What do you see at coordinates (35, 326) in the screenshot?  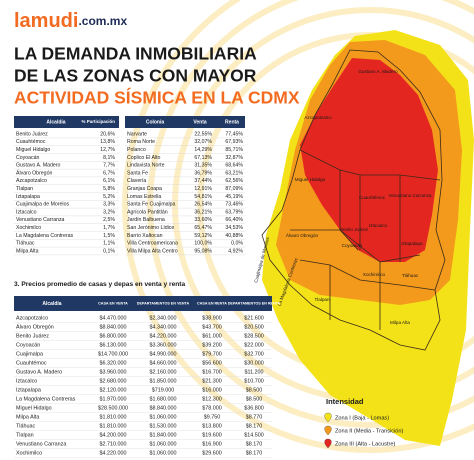 I see `cell: Álvaro Obregón` at bounding box center [35, 326].